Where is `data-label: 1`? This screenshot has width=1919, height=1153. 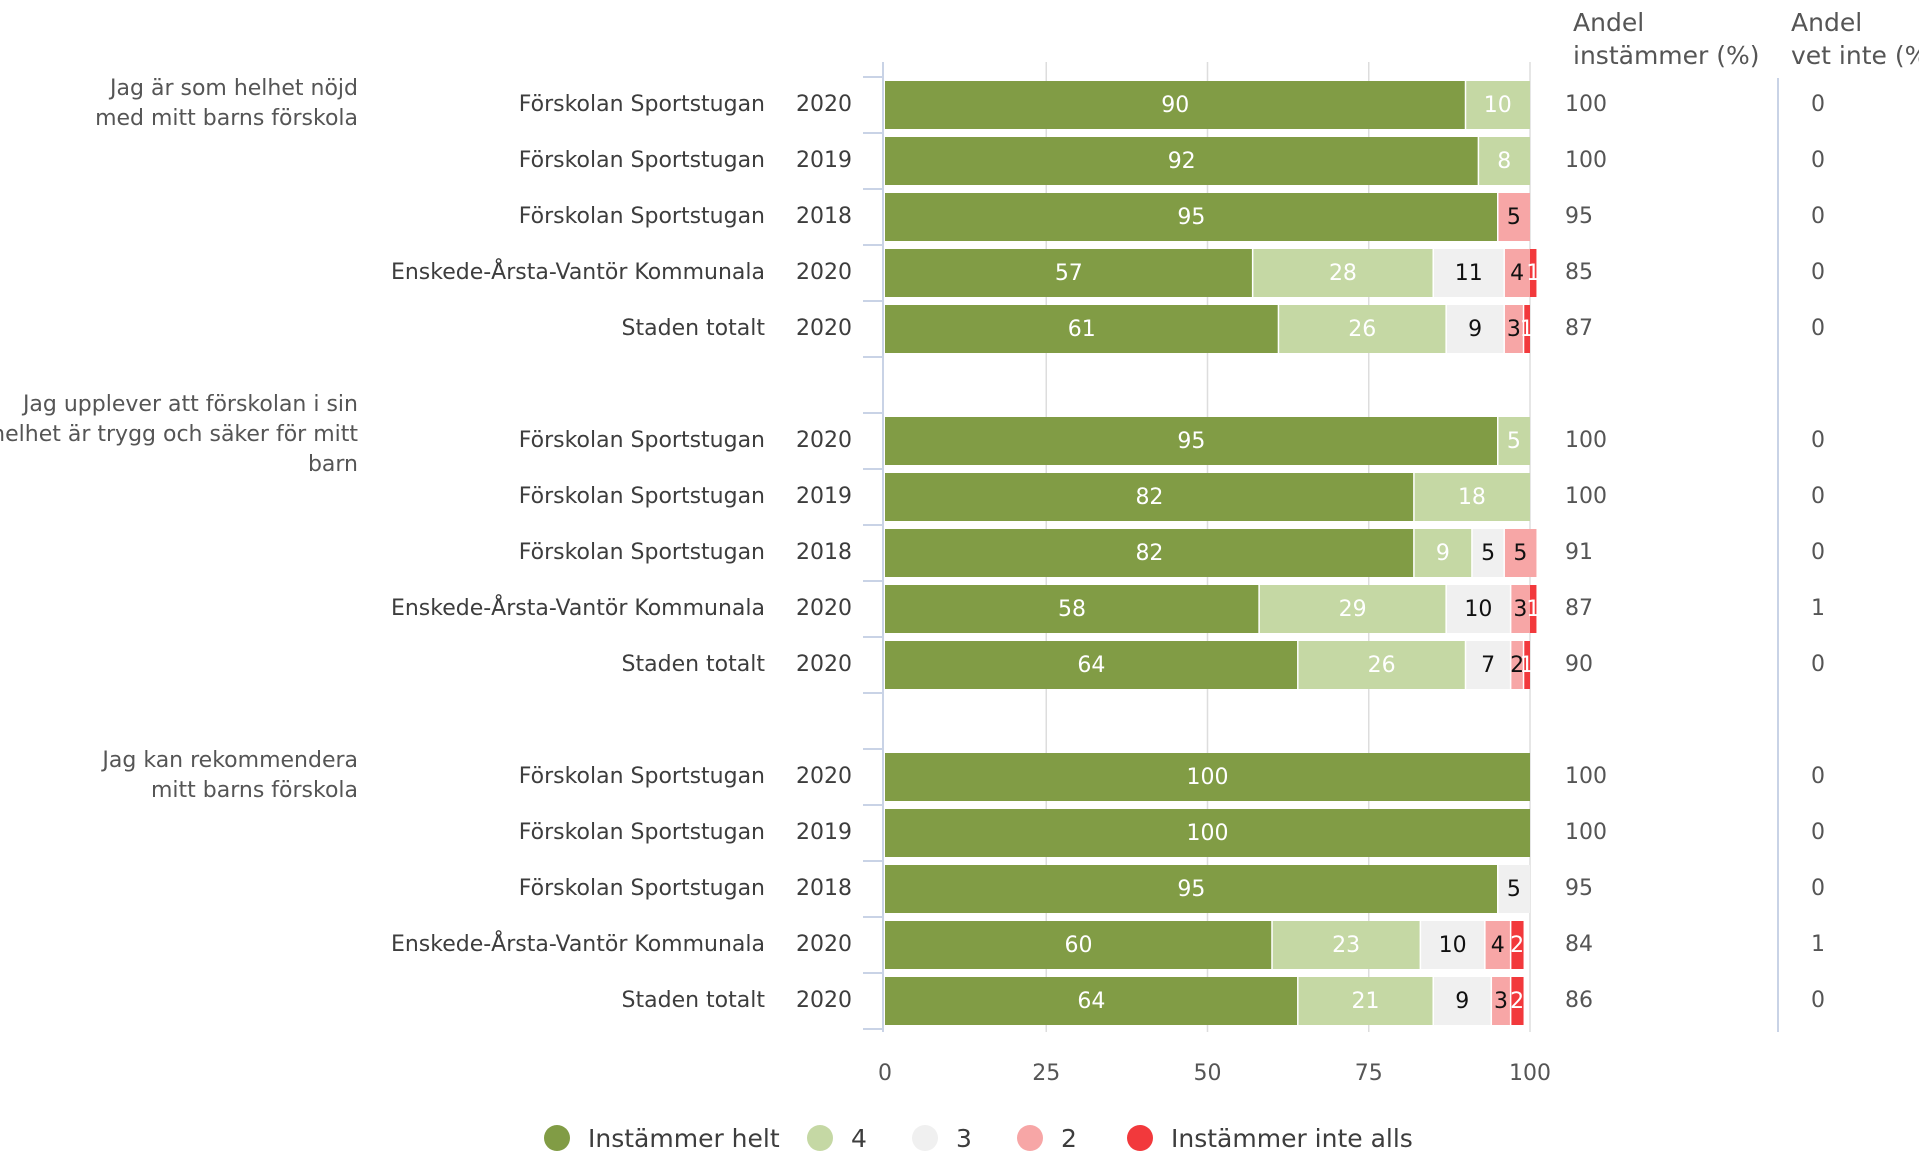
data-label: 1 is located at coordinates (1527, 329).